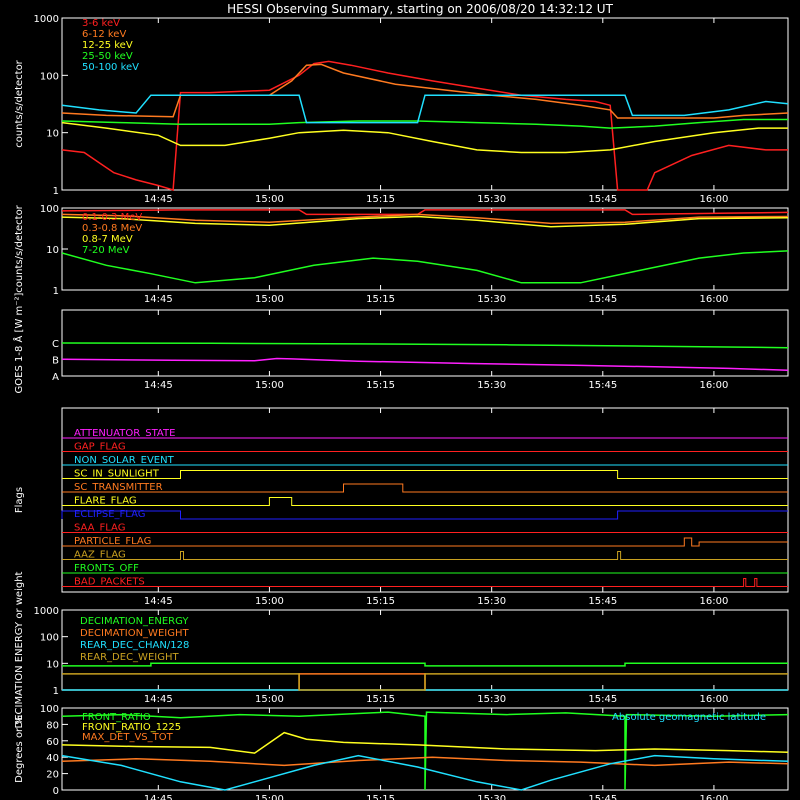  Describe the element at coordinates (19, 103) in the screenshot. I see `panel1-ylabel: counts/s/detector` at that location.